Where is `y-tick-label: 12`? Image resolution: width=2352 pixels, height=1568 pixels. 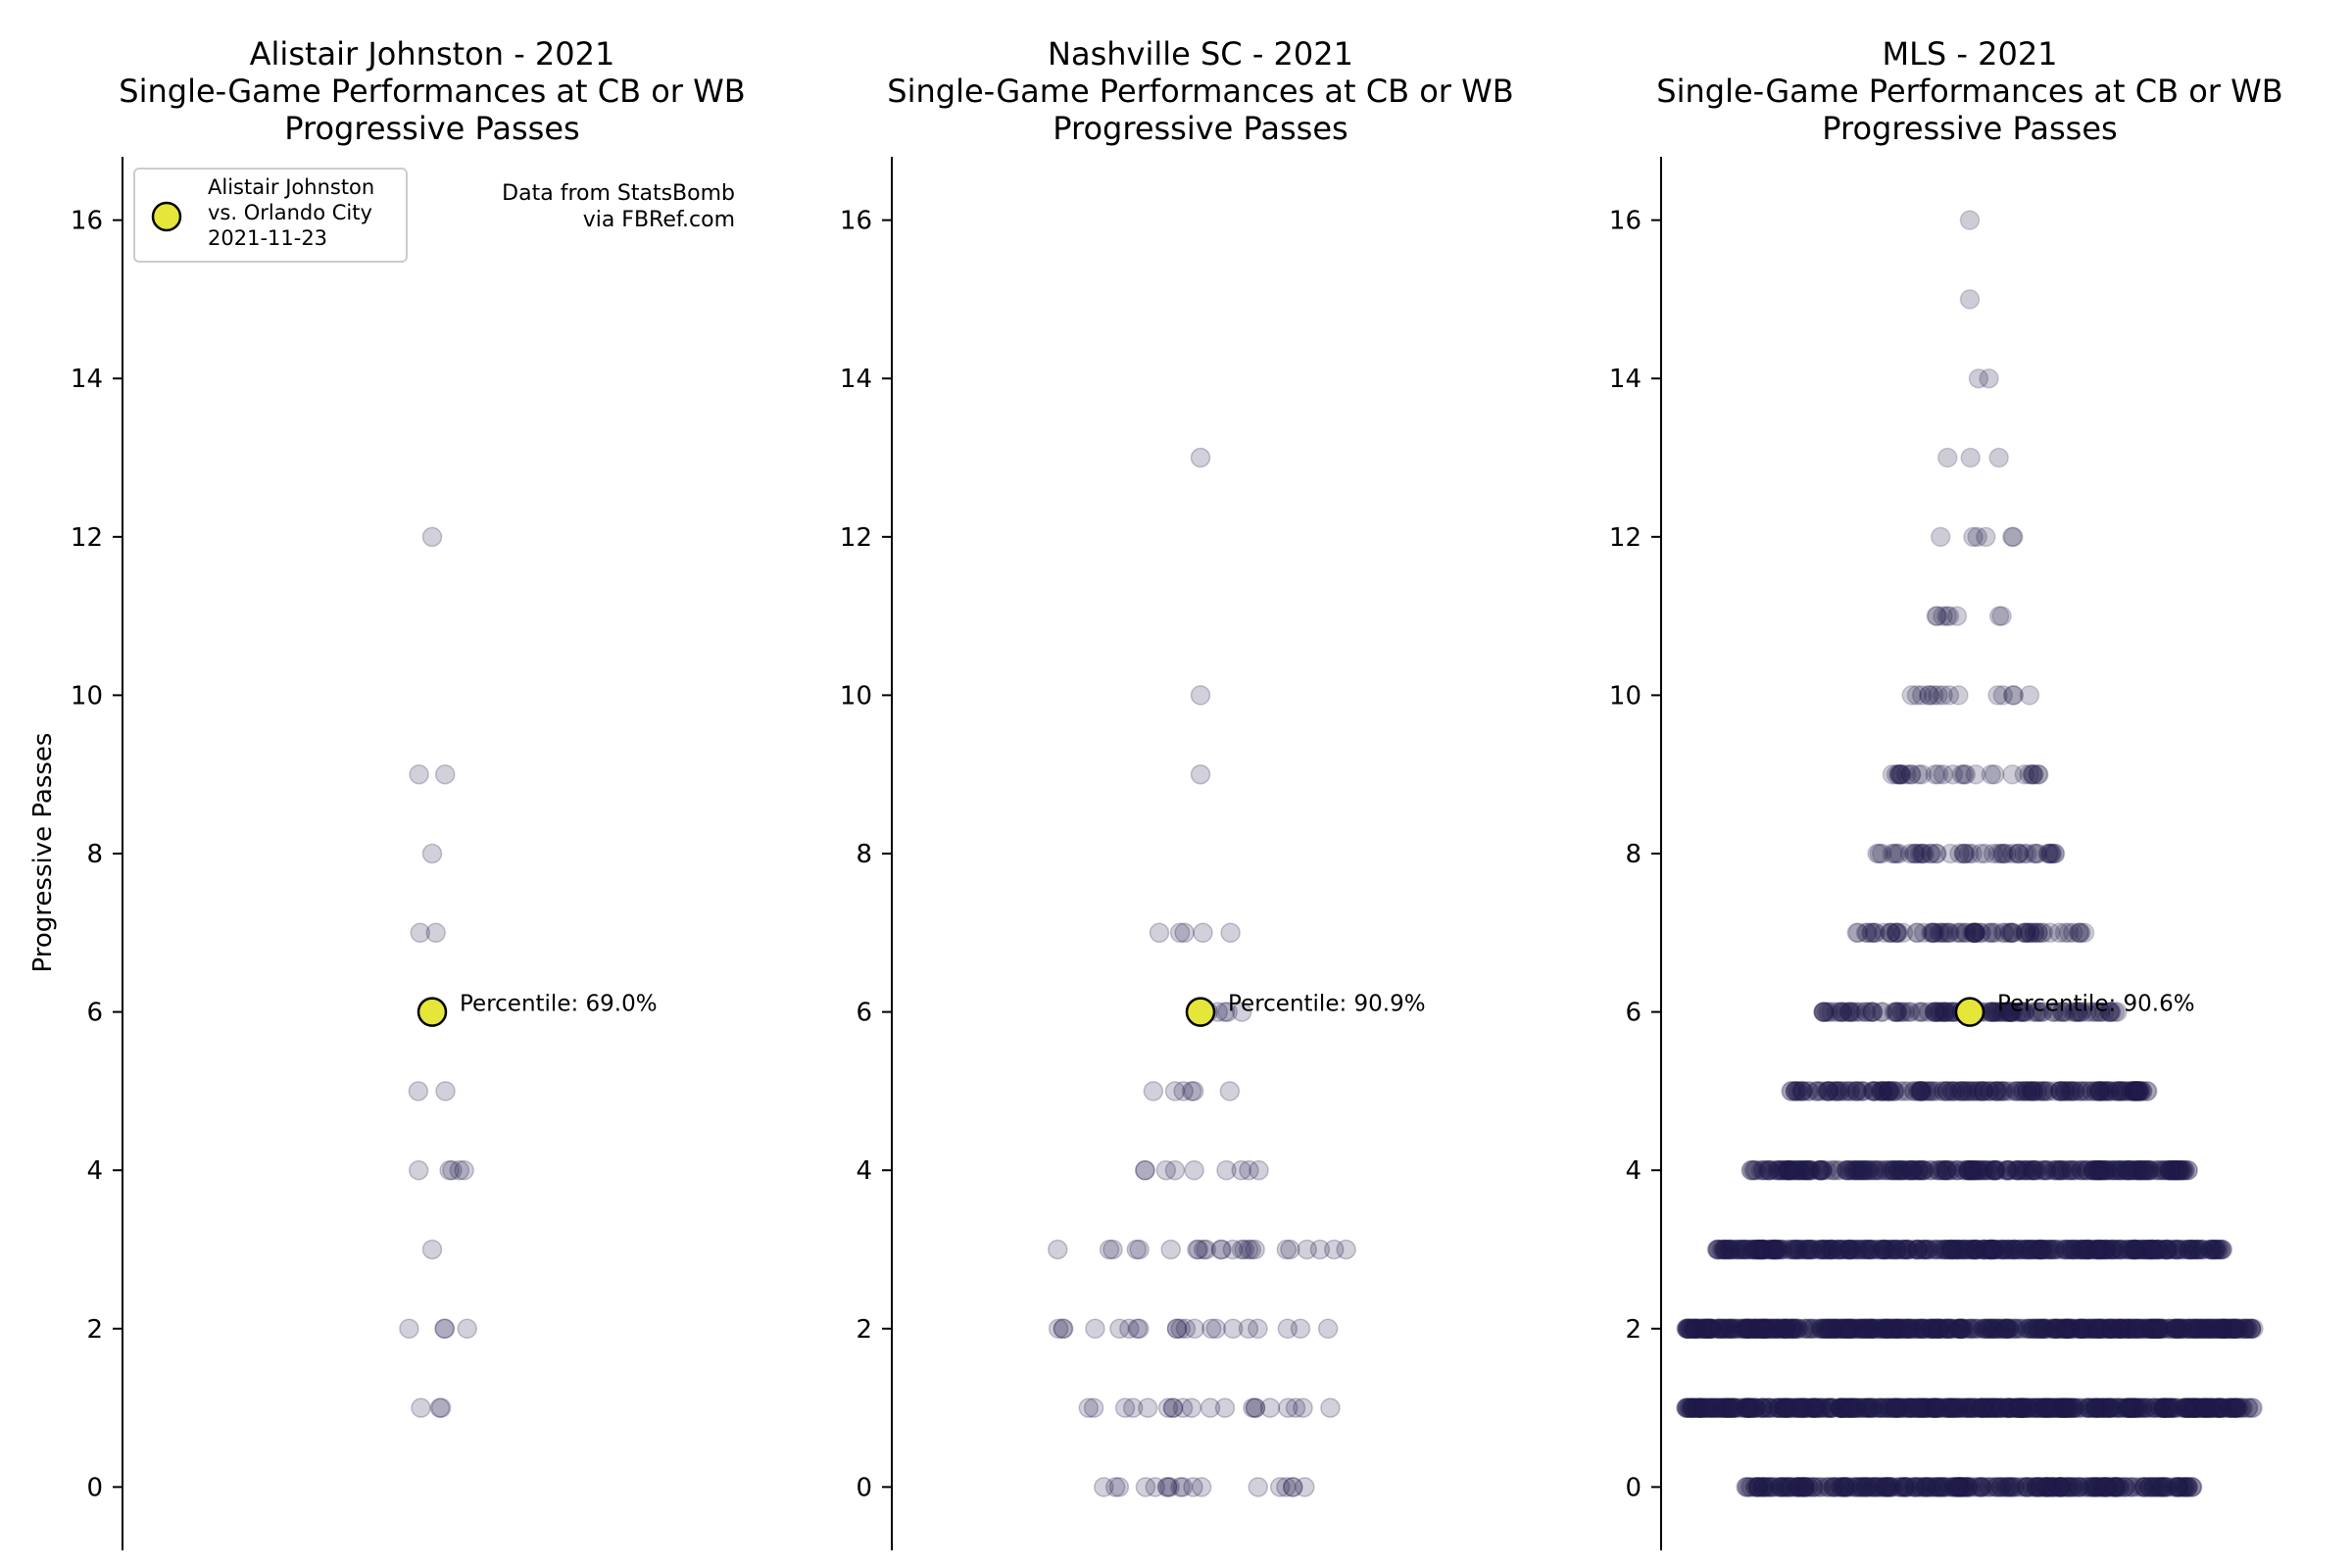
y-tick-label: 12 is located at coordinates (87, 538).